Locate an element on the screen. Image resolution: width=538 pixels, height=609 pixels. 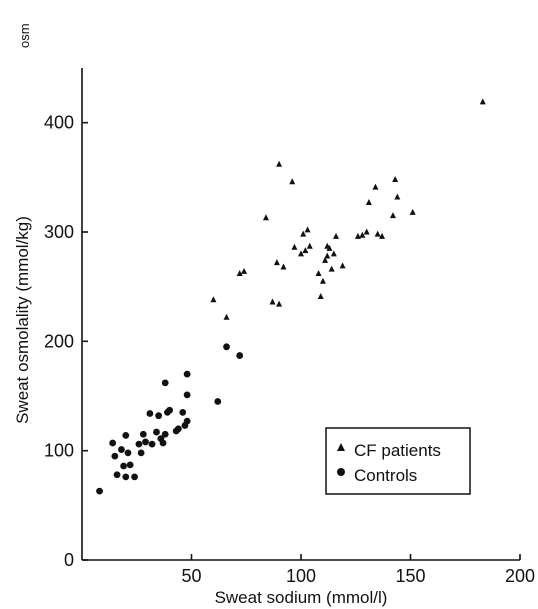
y-tick-label: 100 is located at coordinates (59, 451).